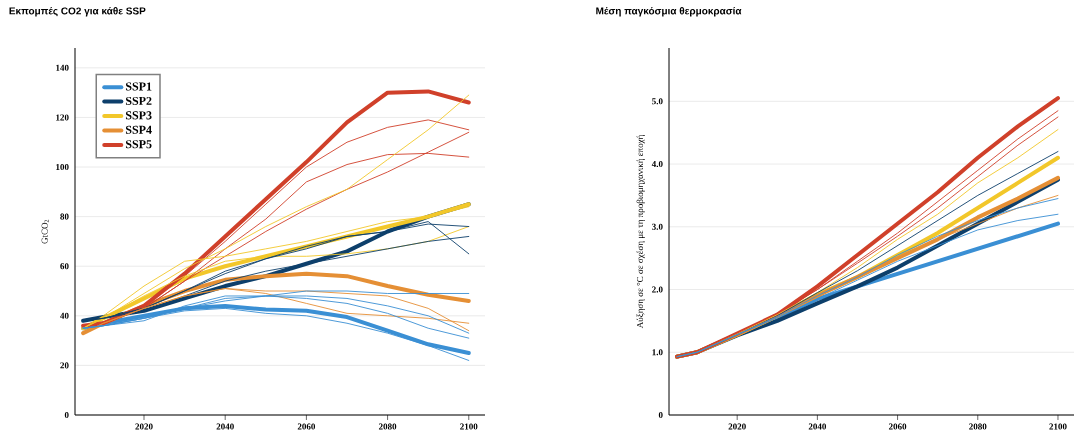 This screenshot has width=1078, height=439. Describe the element at coordinates (64, 216) in the screenshot. I see `y-tick-label: 80` at that location.